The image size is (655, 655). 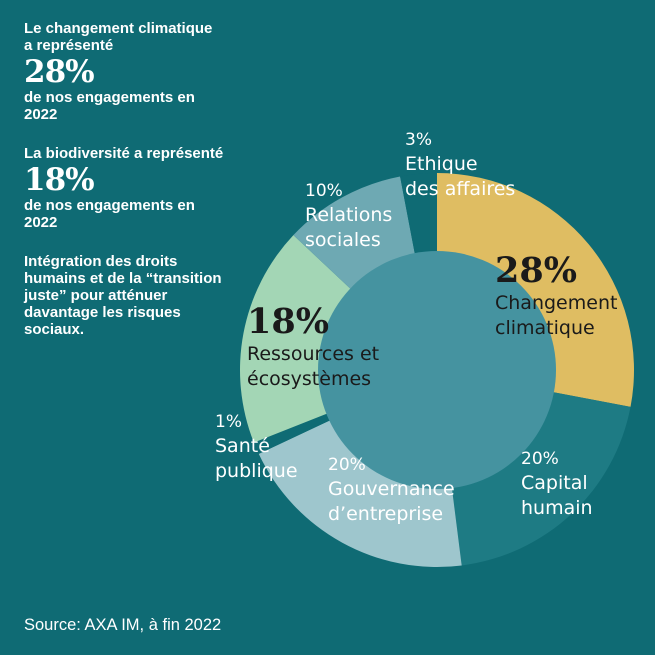 I want to click on label-ressources-et-ecosystemes: 18%Ressources et écosystèmes, so click(x=313, y=345).